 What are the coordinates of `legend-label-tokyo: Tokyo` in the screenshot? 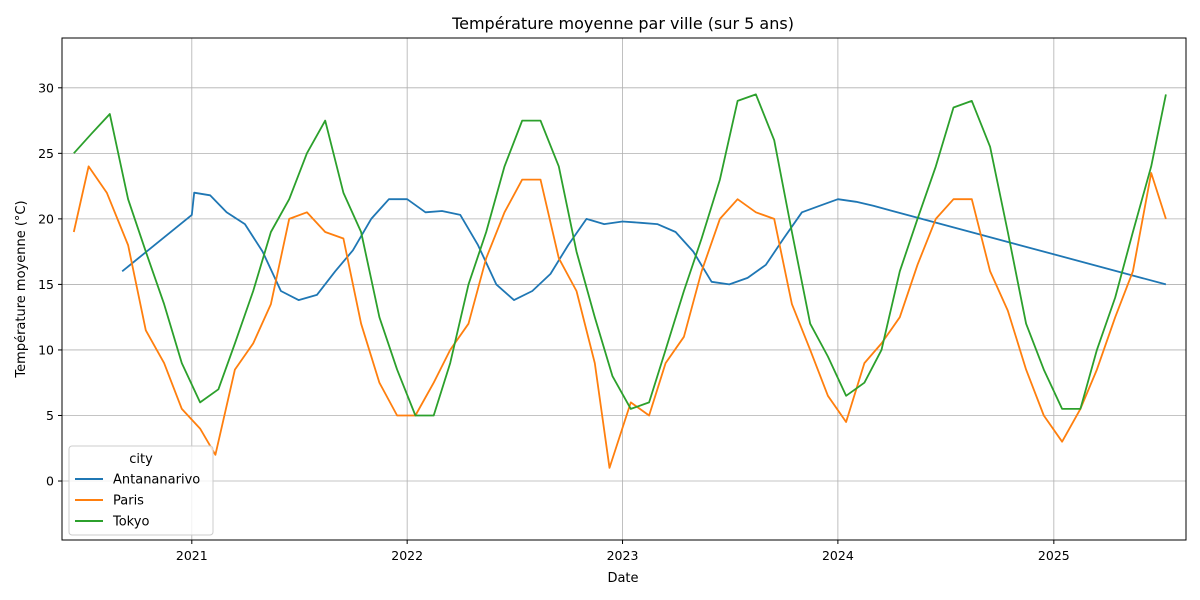 It's located at (130, 522).